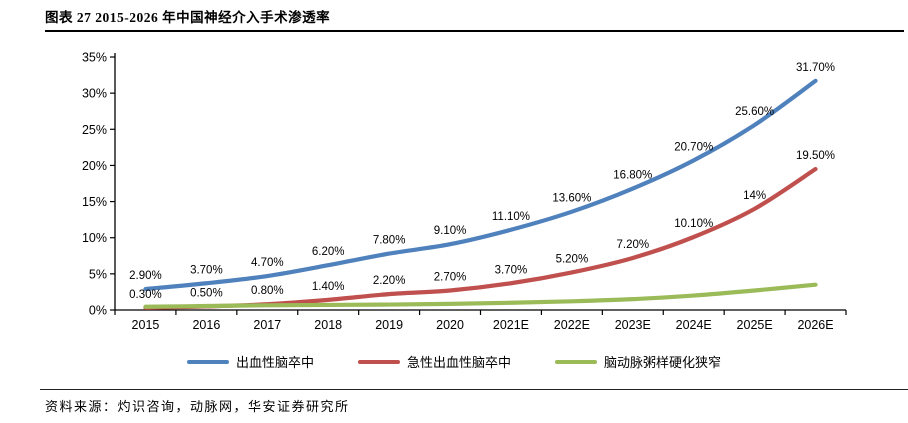  What do you see at coordinates (632, 176) in the screenshot?
I see `data-label-hemorrhagic-stroke: 16.80%` at bounding box center [632, 176].